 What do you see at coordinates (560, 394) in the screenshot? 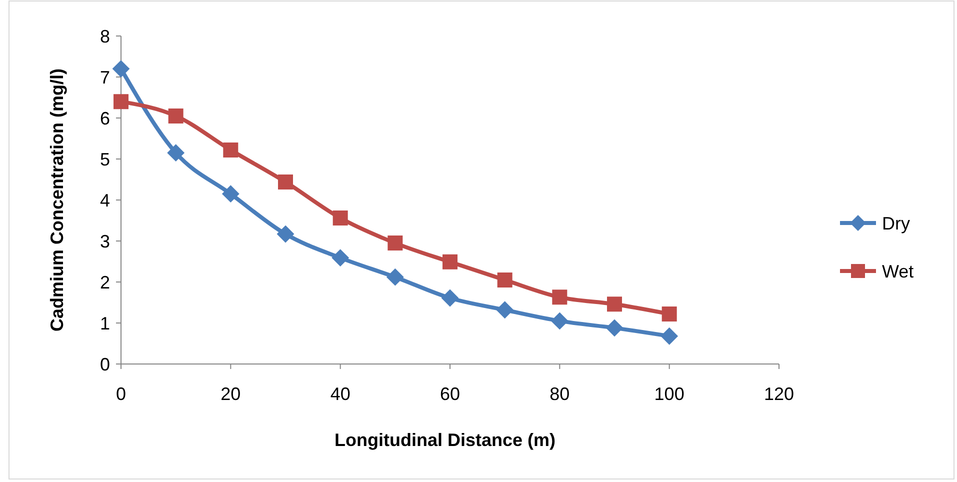
I see `x-tick-label: 80` at bounding box center [560, 394].